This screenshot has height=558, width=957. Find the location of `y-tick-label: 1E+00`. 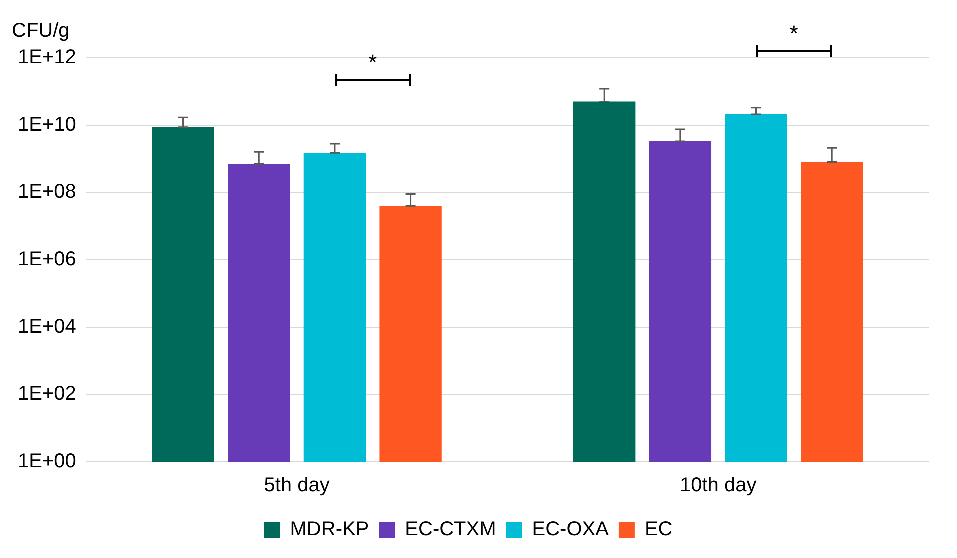

y-tick-label: 1E+00 is located at coordinates (47, 461).